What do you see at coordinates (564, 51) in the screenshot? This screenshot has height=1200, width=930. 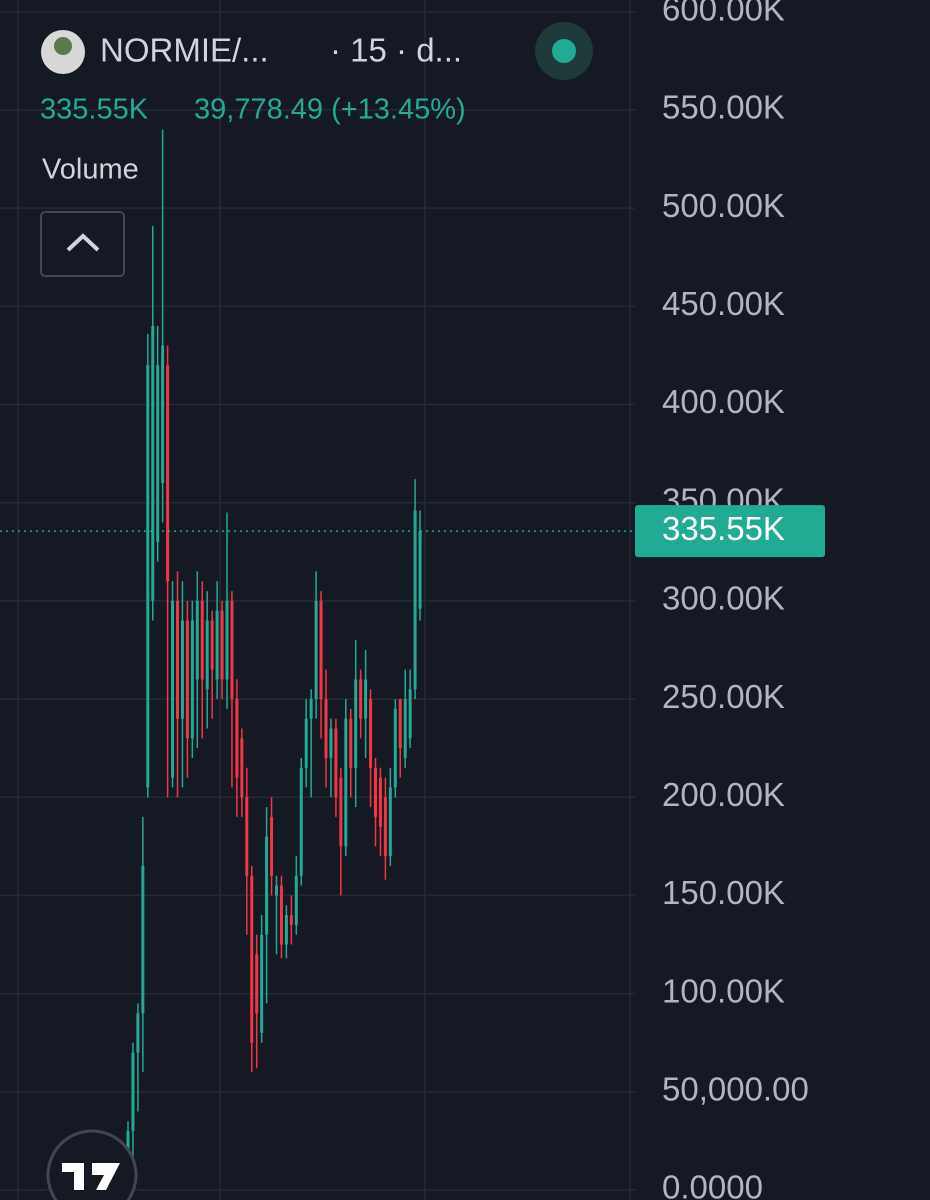 I see `status-dot` at bounding box center [564, 51].